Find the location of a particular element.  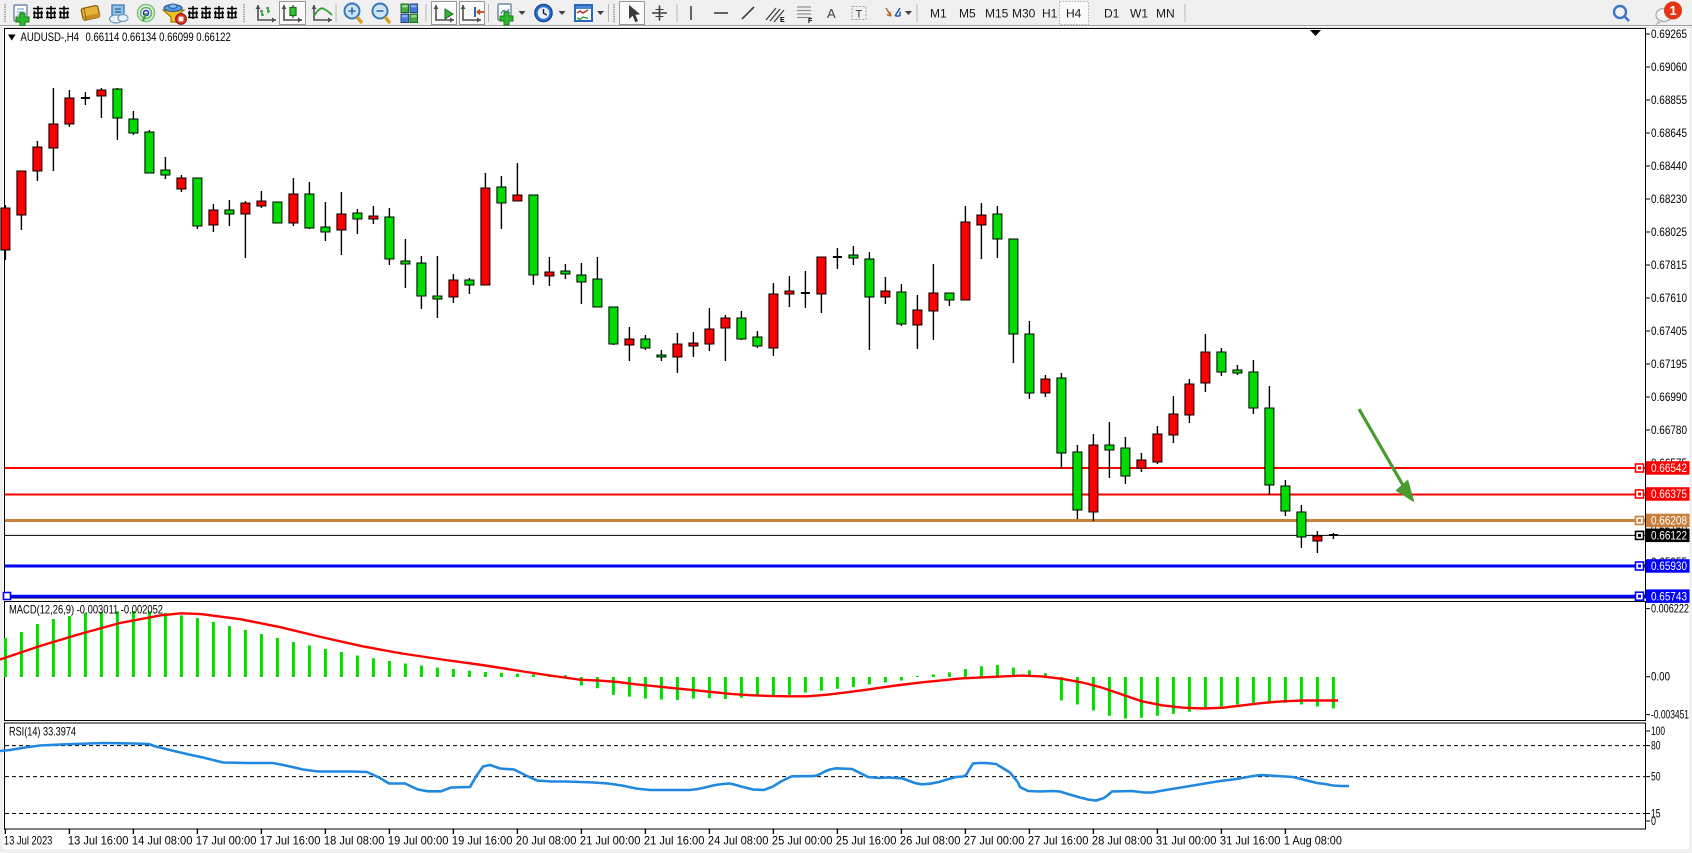

svg-text: 50 is located at coordinates (1656, 777).